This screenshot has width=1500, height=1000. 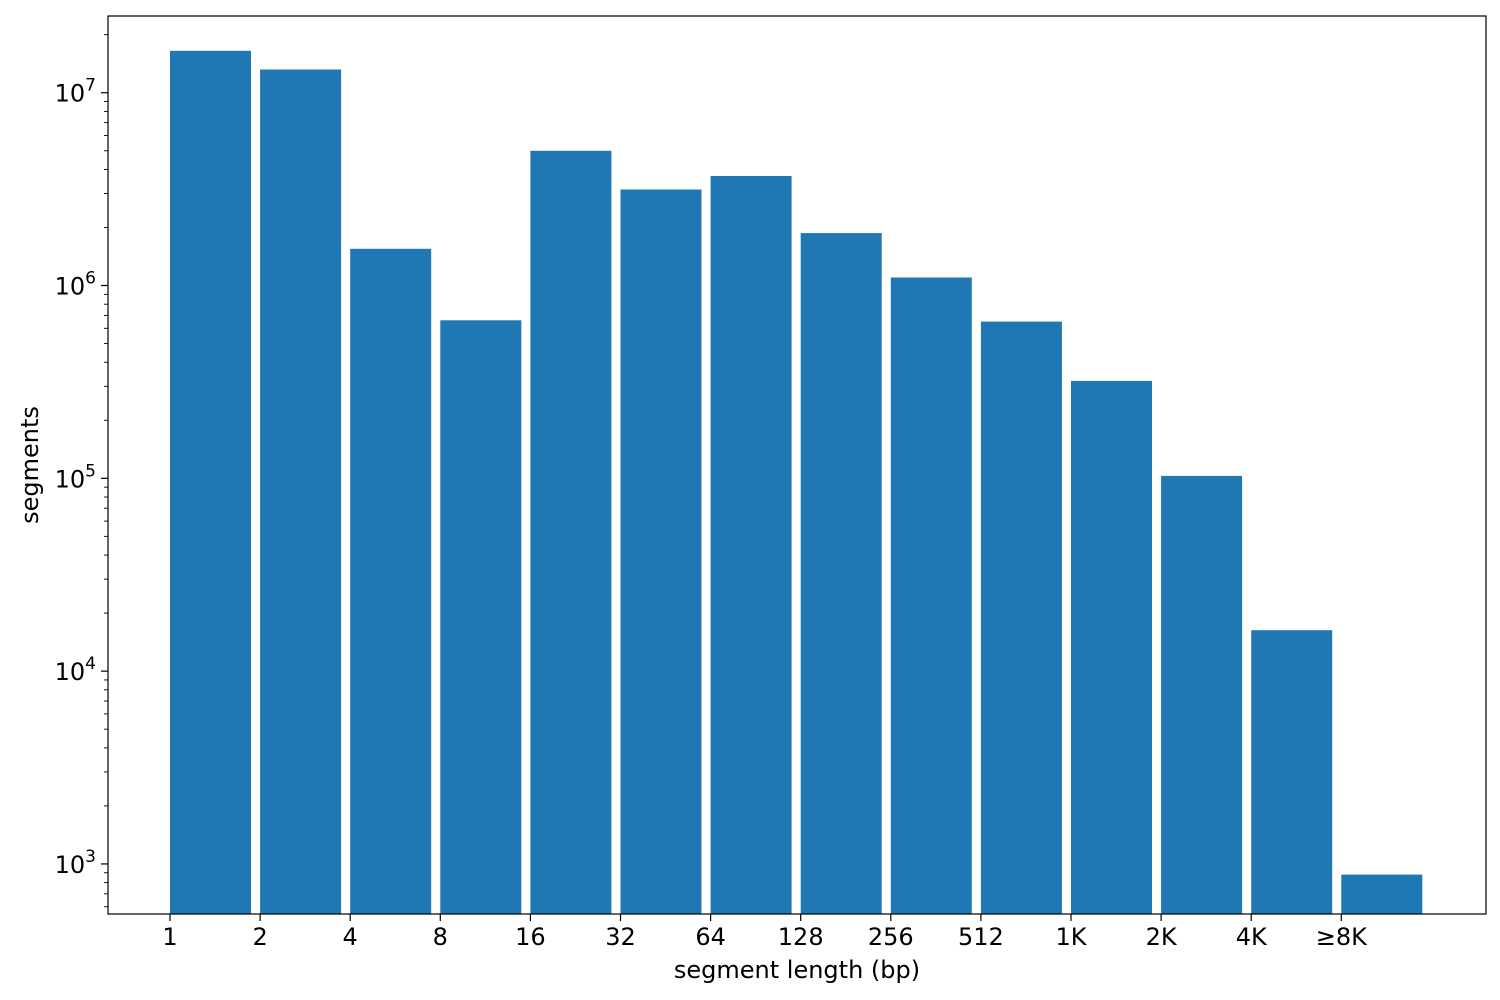 What do you see at coordinates (350, 937) in the screenshot?
I see `x-tick-label: 4` at bounding box center [350, 937].